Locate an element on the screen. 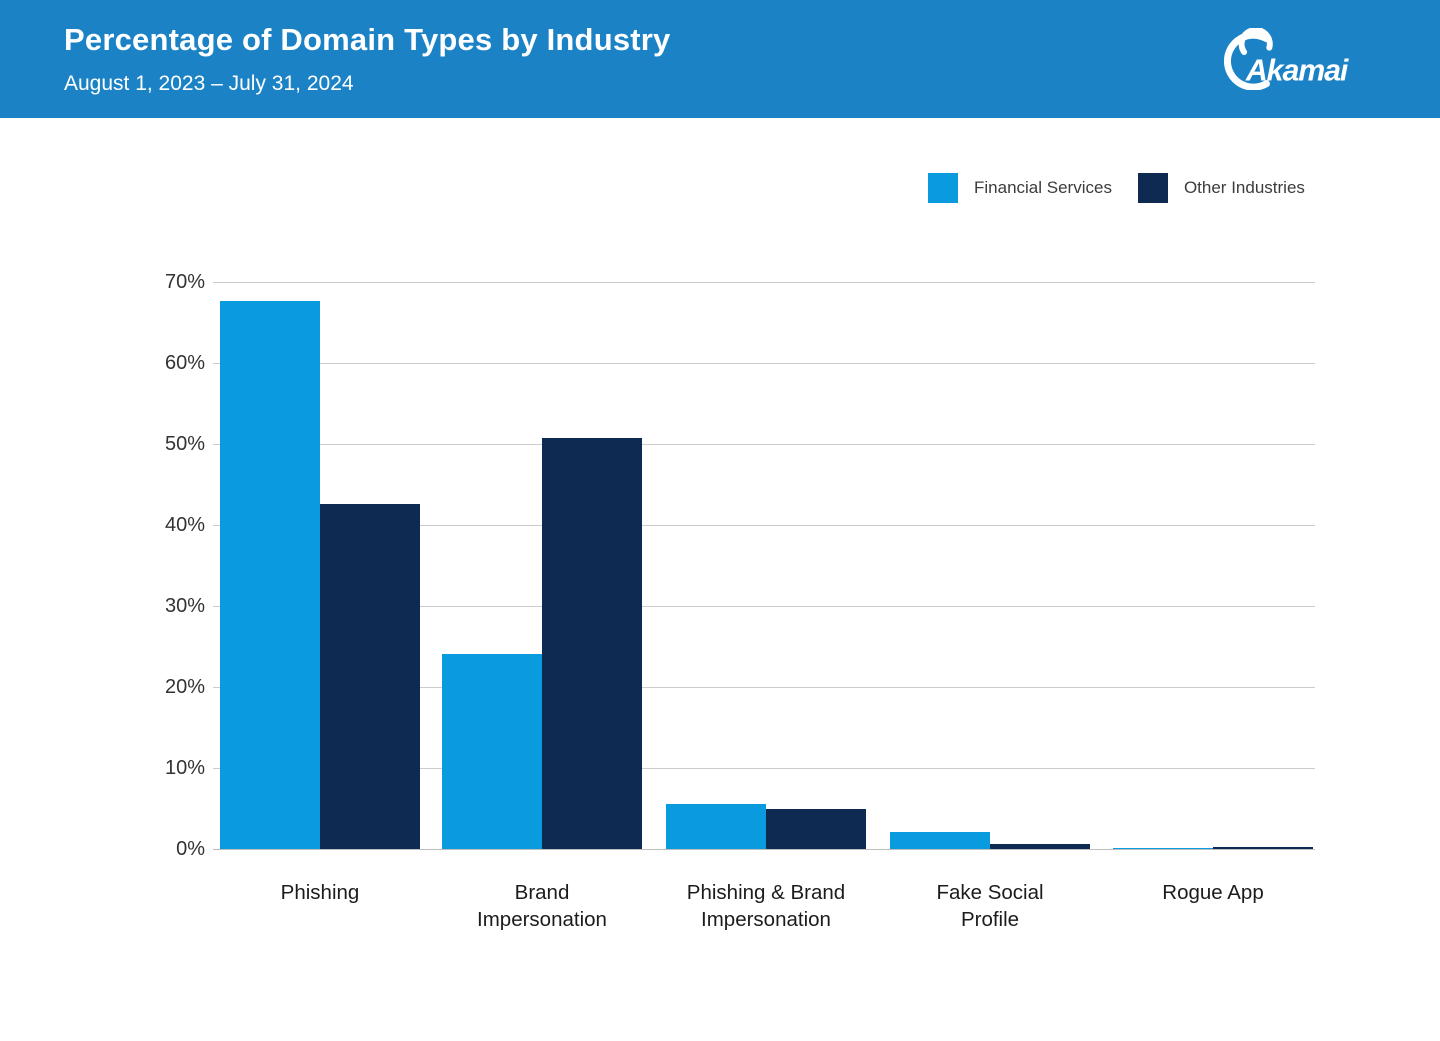 This screenshot has width=1440, height=1041. chart-legend: Financial Services Other Industries is located at coordinates (1116, 188).